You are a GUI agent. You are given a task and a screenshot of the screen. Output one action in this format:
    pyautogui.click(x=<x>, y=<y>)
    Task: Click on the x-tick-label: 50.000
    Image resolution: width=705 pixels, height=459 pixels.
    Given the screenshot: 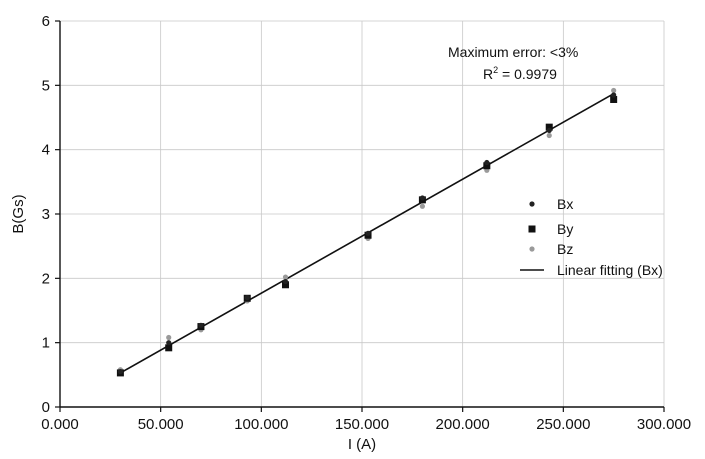 What is the action you would take?
    pyautogui.click(x=161, y=424)
    